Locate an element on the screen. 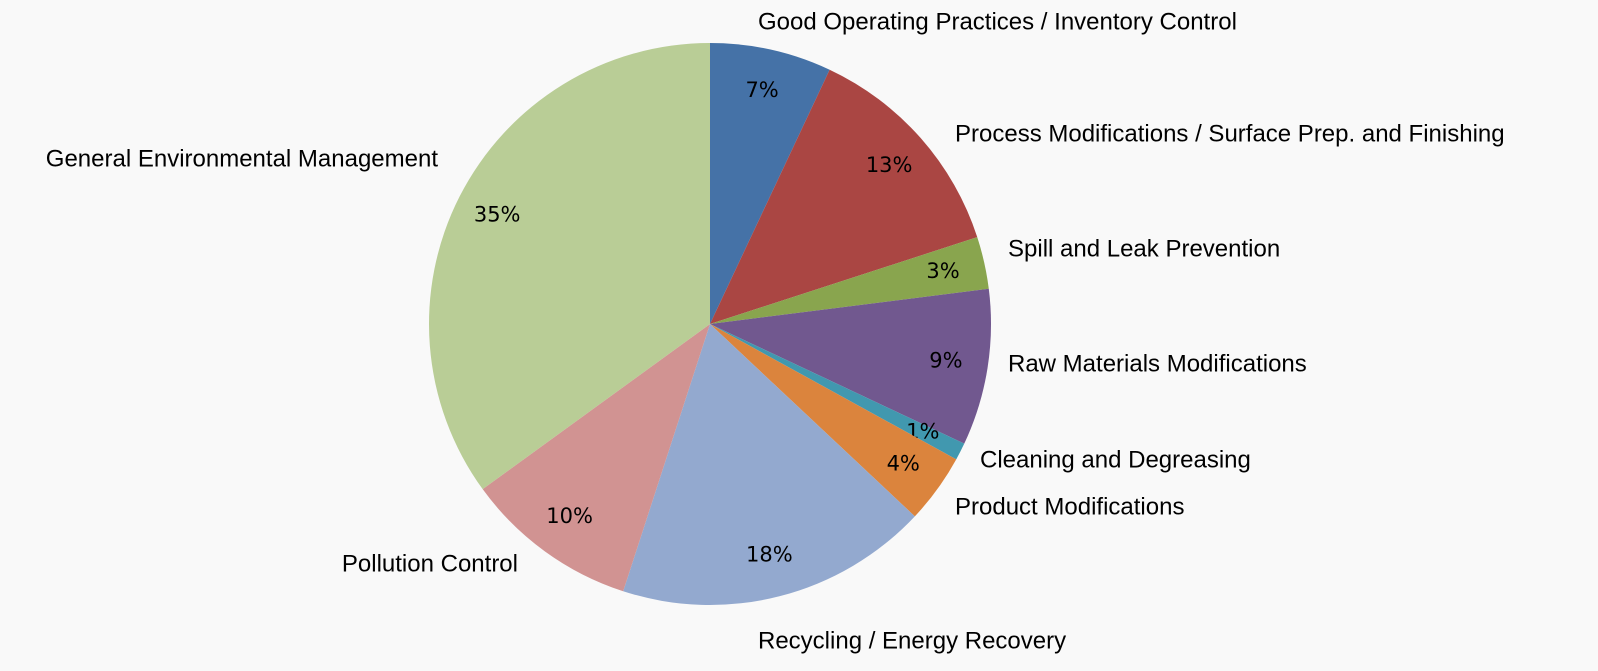 The width and height of the screenshot is (1598, 671). value-label: 13% is located at coordinates (889, 165).